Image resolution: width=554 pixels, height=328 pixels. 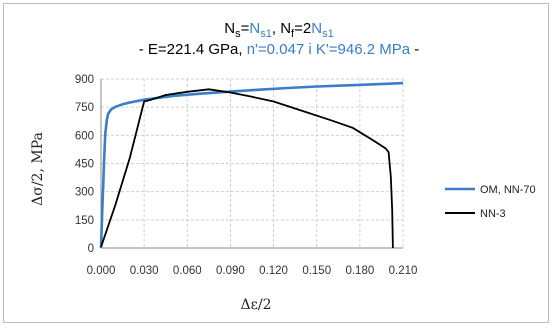 I want to click on title-line2-part: -, so click(x=414, y=49).